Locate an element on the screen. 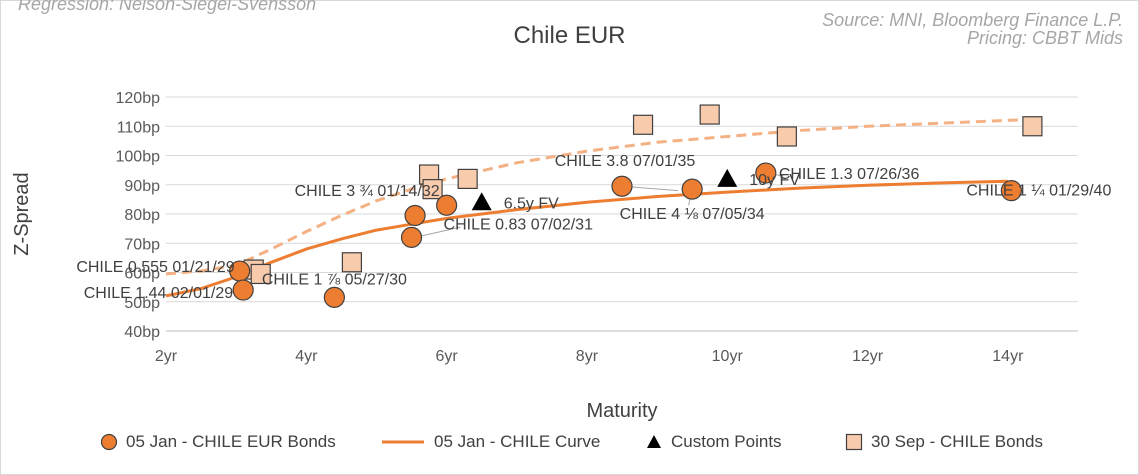 The height and width of the screenshot is (475, 1139). legend-circle-marker is located at coordinates (109, 442).